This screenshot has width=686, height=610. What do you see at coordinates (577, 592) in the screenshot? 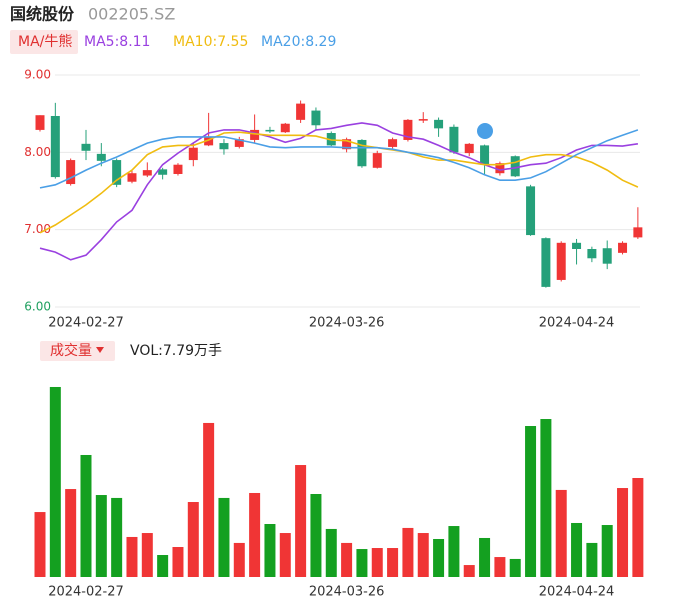
I see `x-tick-label: 2024-04-24` at bounding box center [577, 592].